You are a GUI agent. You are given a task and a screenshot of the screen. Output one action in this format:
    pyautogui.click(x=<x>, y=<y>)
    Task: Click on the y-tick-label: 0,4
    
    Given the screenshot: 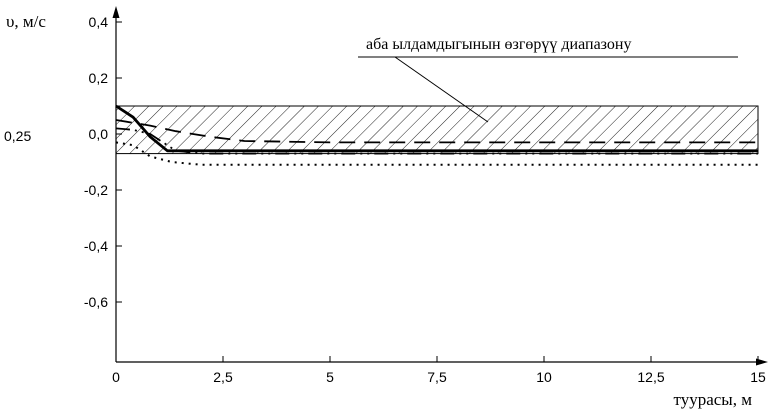 What is the action you would take?
    pyautogui.click(x=99, y=22)
    